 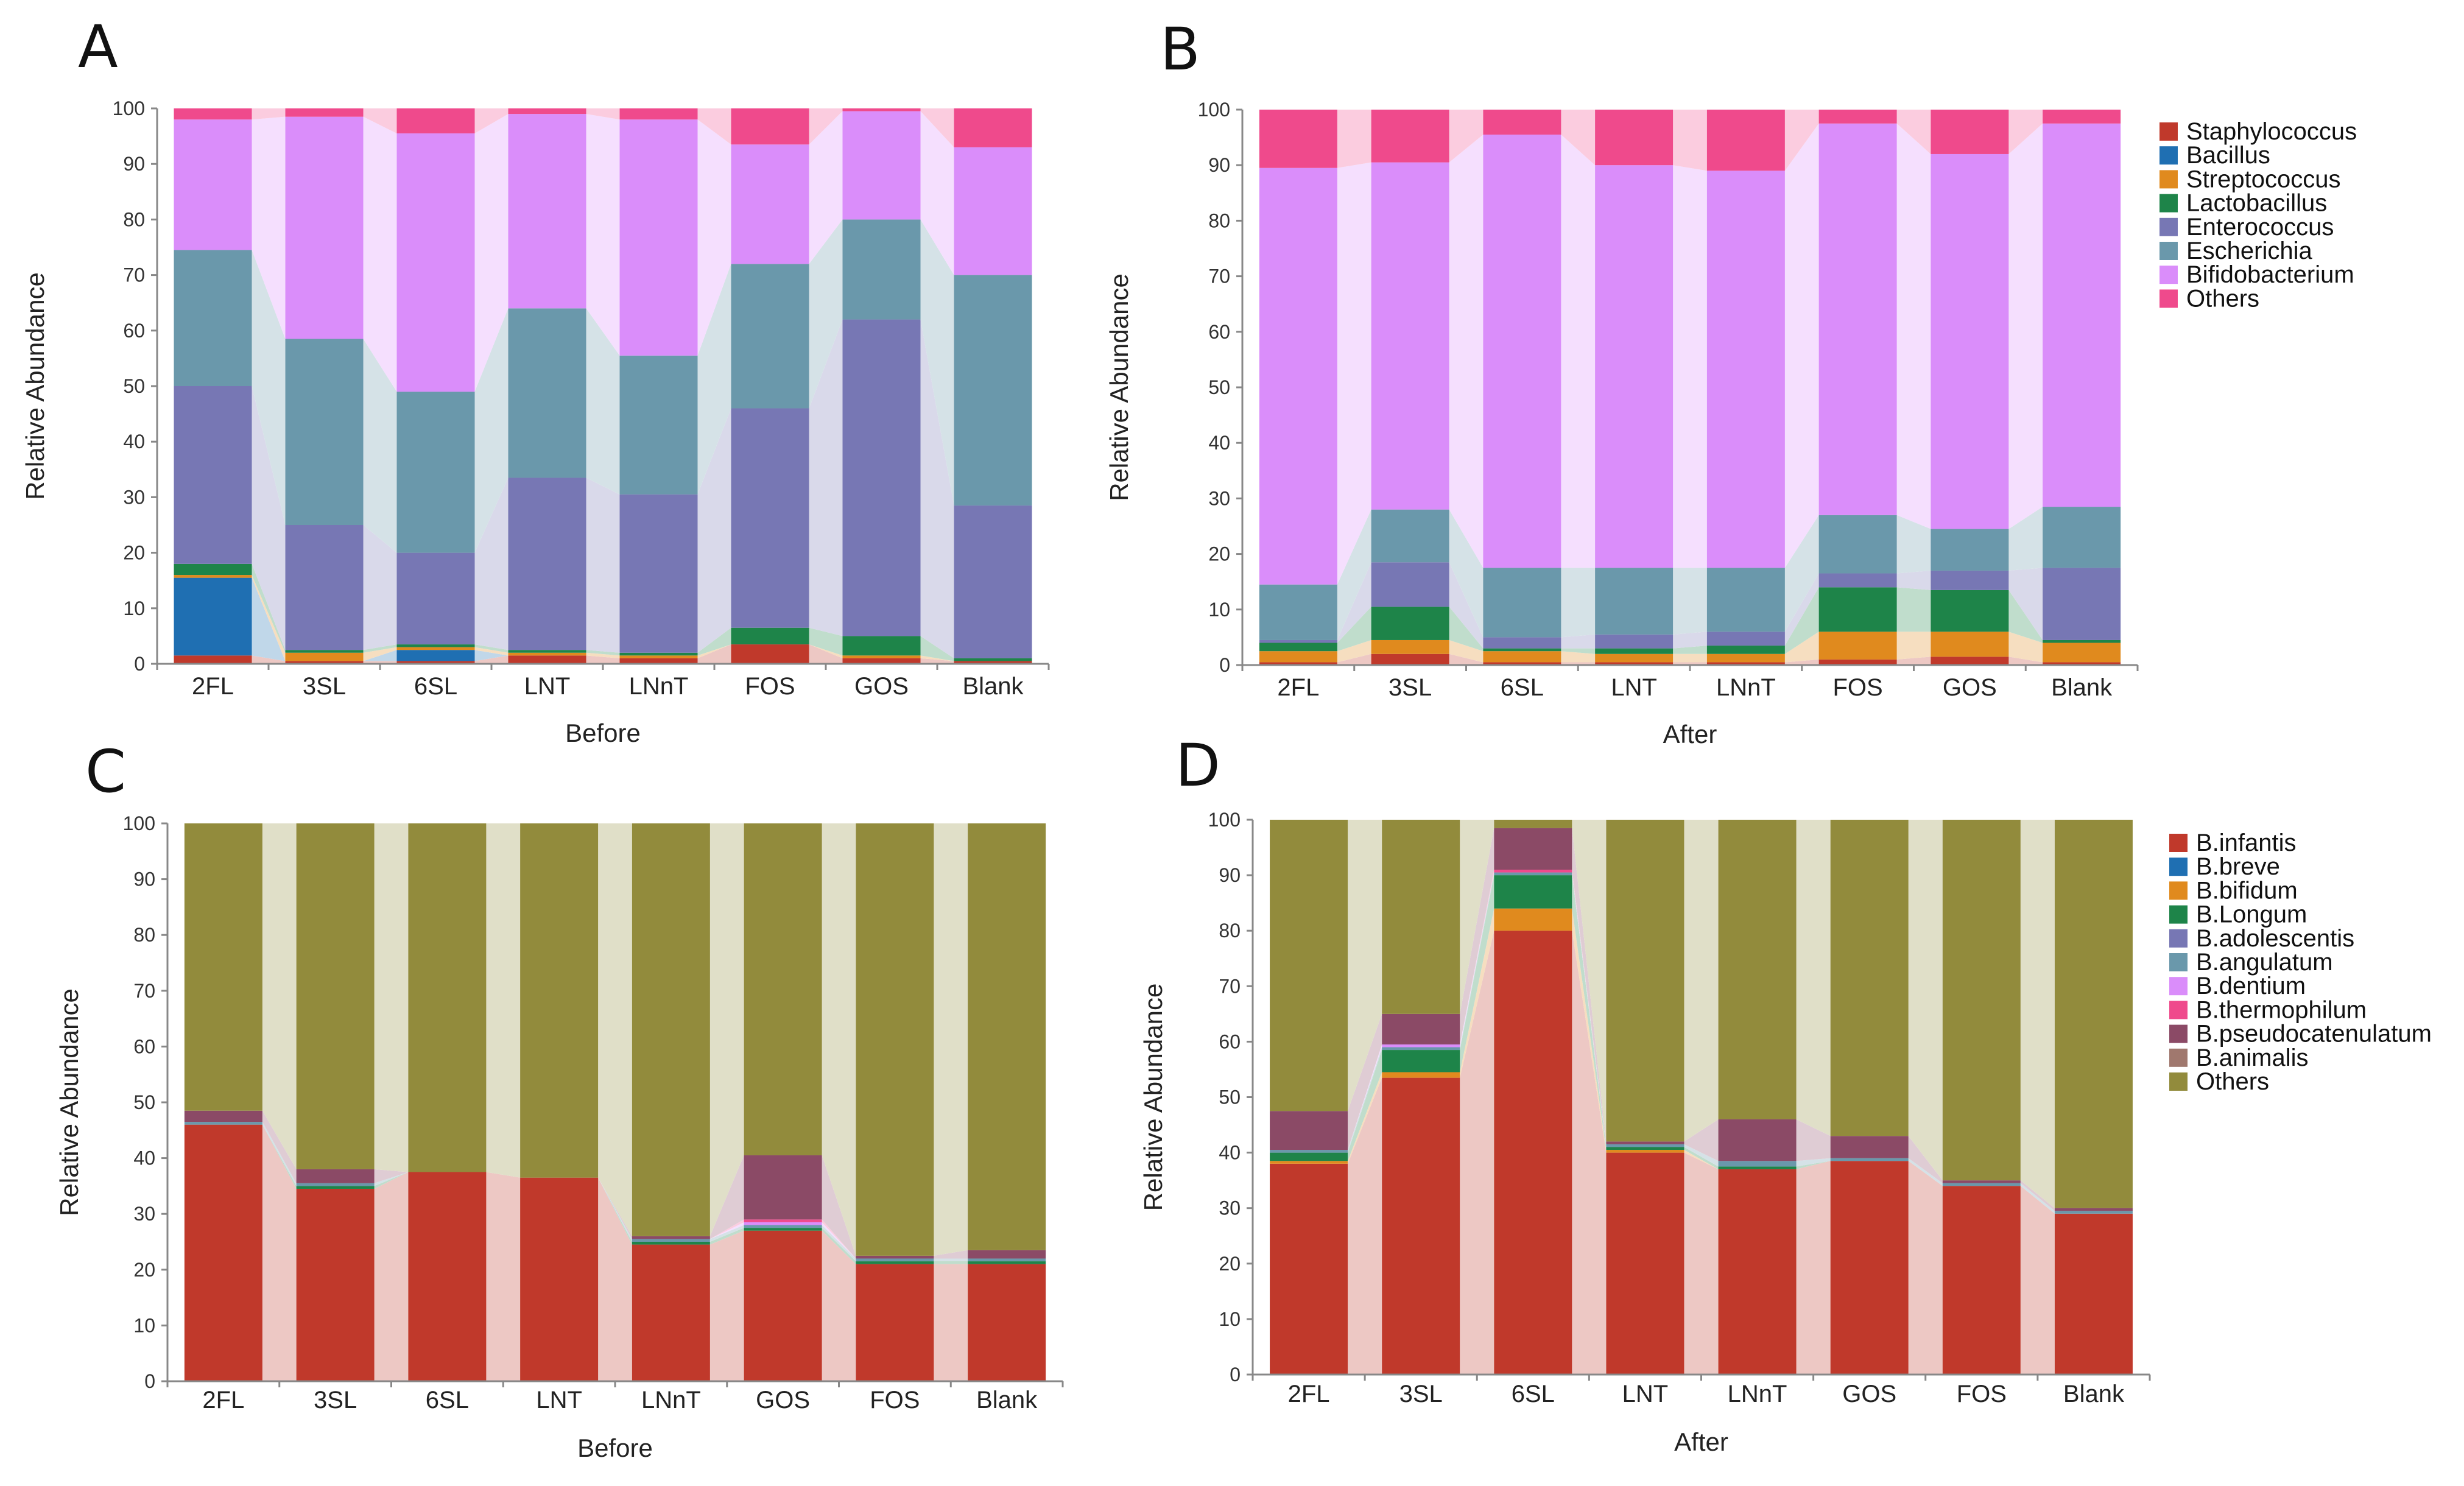 I want to click on bar-segment-fos-others, so click(x=1982, y=1000).